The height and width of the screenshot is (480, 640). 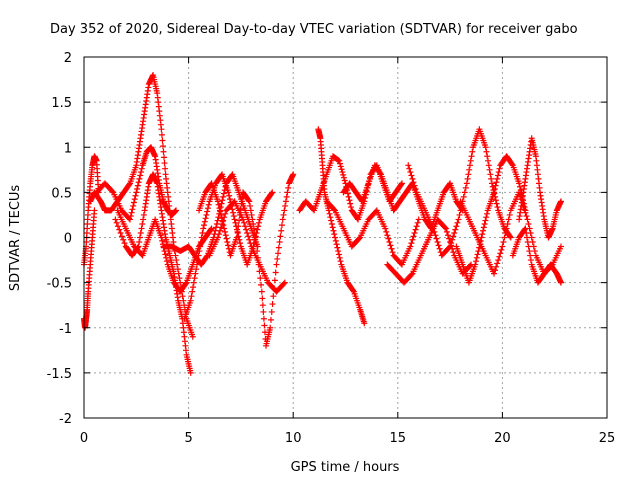 What do you see at coordinates (141, 206) in the screenshot?
I see `series-s3` at bounding box center [141, 206].